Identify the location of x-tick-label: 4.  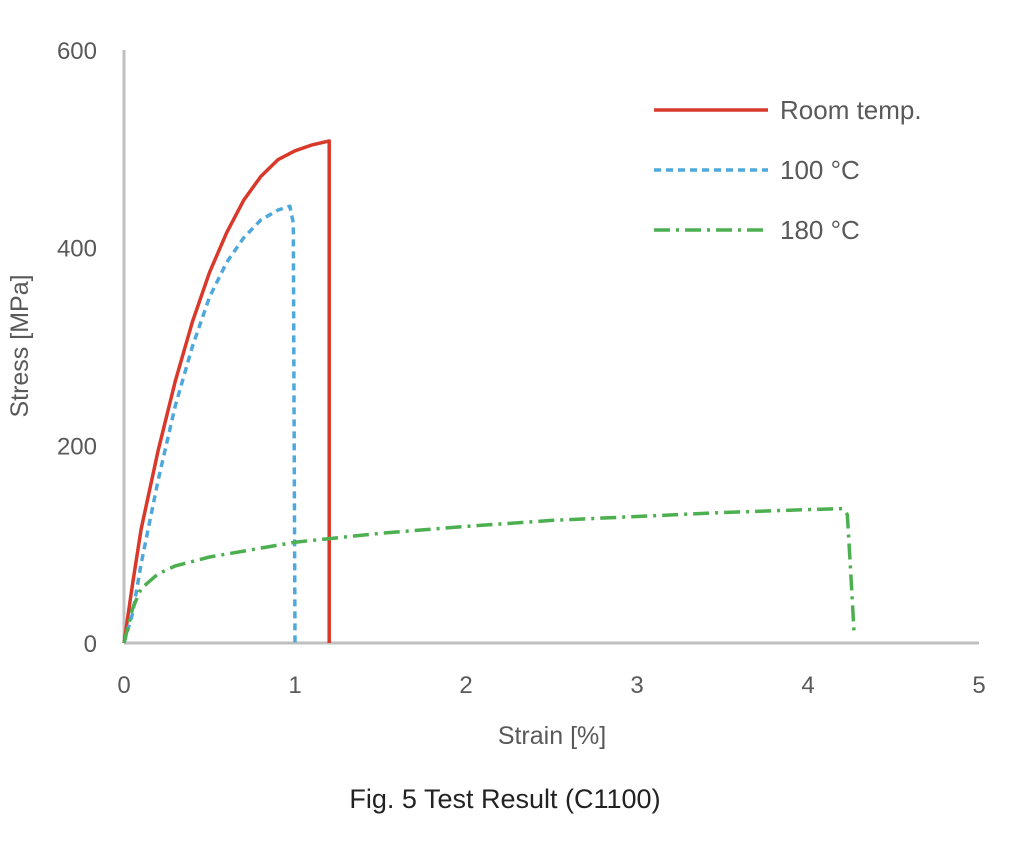
(807, 685).